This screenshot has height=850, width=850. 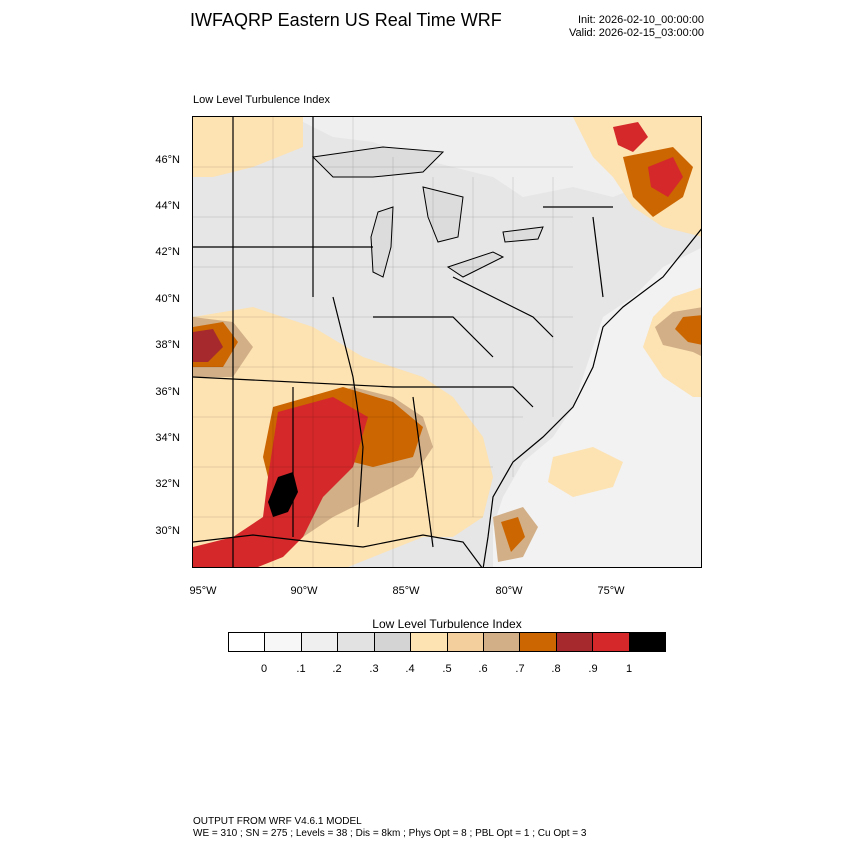 What do you see at coordinates (277, 821) in the screenshot?
I see `footer-model-line: OUTPUT FROM WRF V4.6.1 MODEL` at bounding box center [277, 821].